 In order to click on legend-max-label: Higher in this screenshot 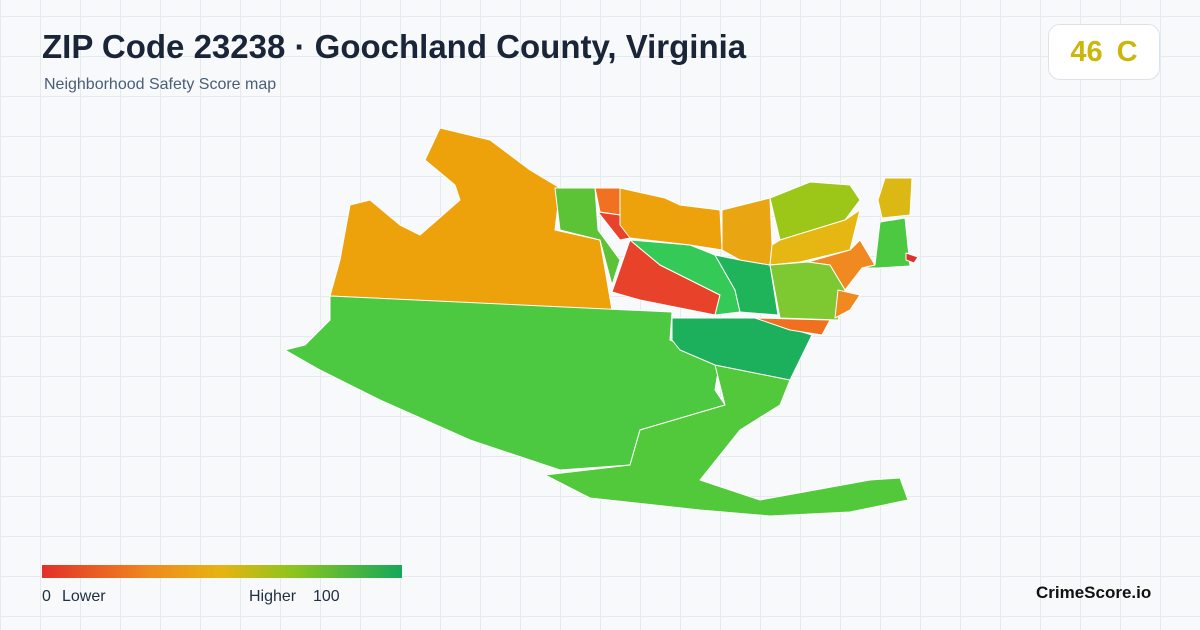, I will do `click(273, 596)`.